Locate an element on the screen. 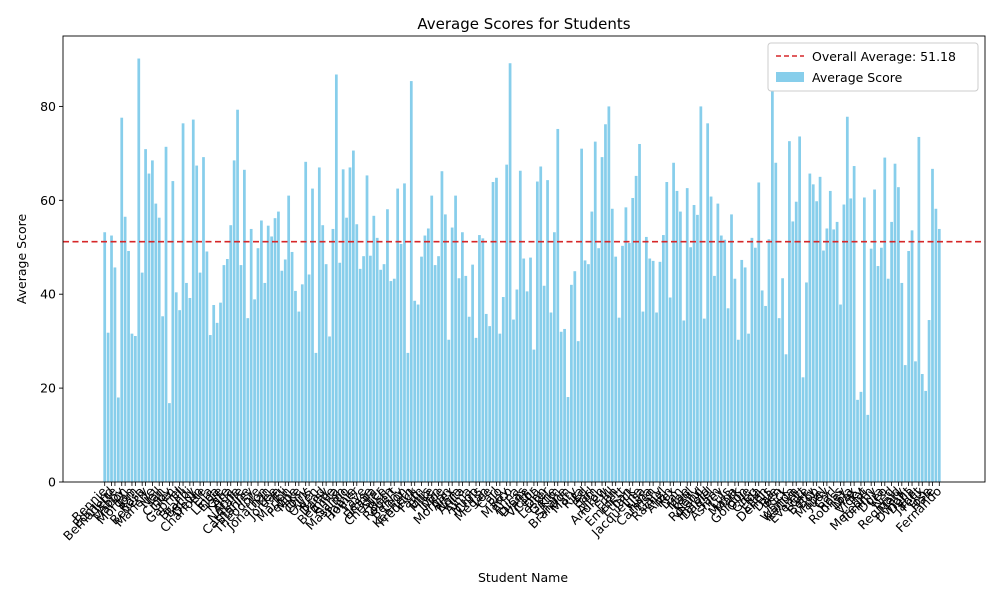 This screenshot has width=1000, height=600. y-tick-label: 80 is located at coordinates (48, 106).